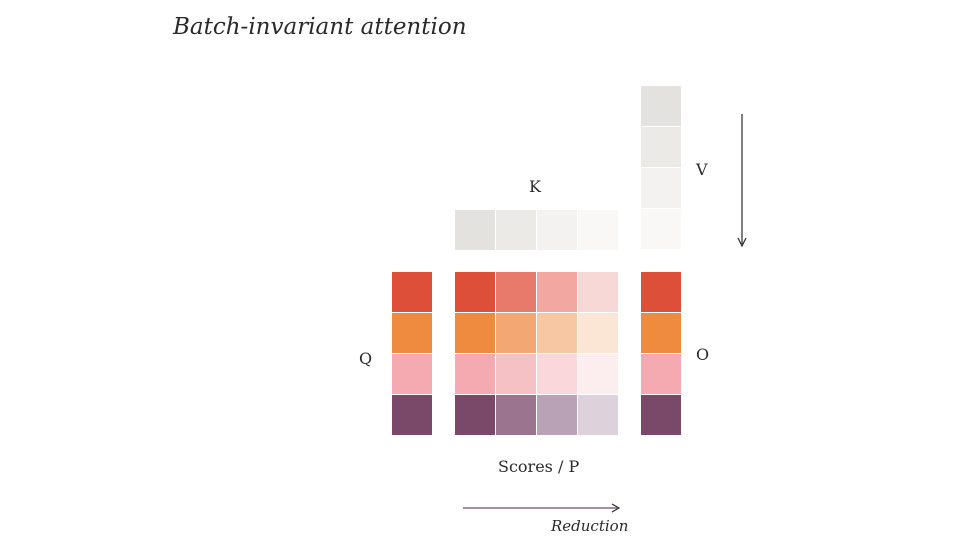  I want to click on reduction-label: Reduction, so click(590, 526).